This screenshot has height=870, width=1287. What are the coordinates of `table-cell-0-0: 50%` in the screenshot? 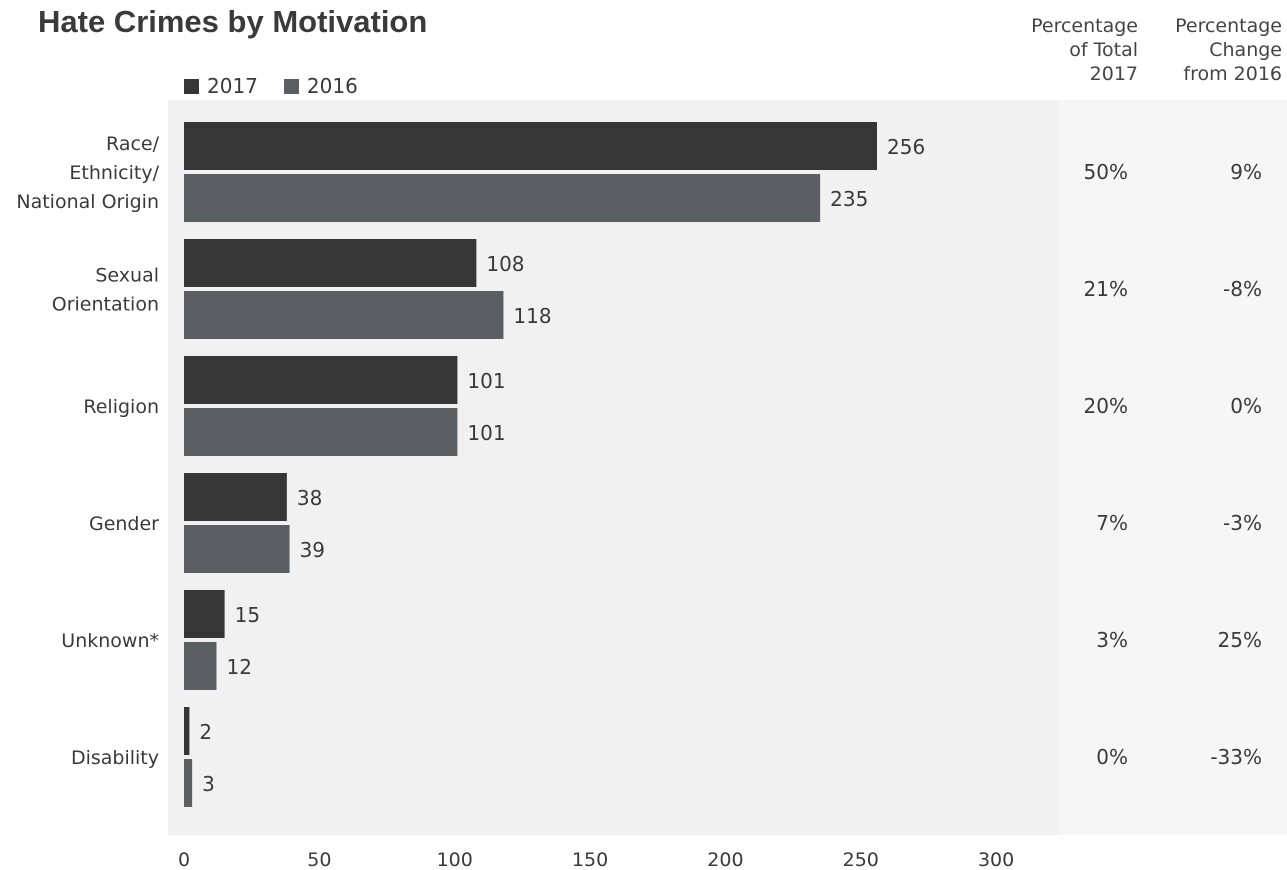 It's located at (1106, 172).